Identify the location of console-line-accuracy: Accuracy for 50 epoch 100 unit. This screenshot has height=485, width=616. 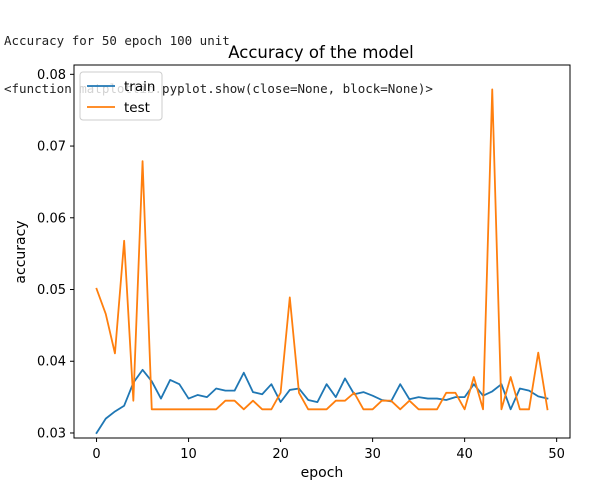
(117, 40).